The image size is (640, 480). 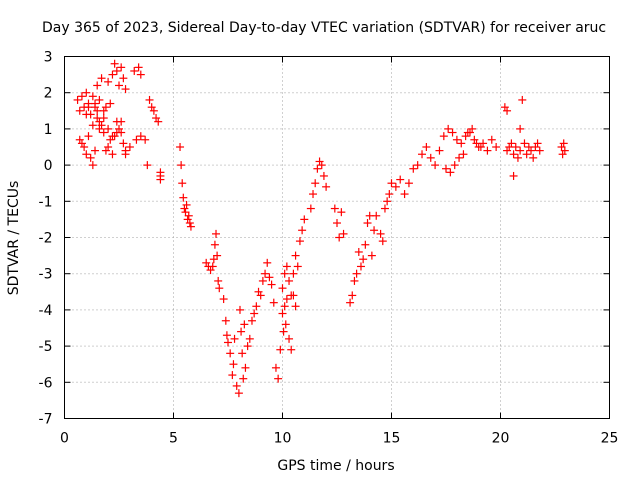 I want to click on y-axis-label: SDTVAR / TECUs, so click(x=14, y=238).